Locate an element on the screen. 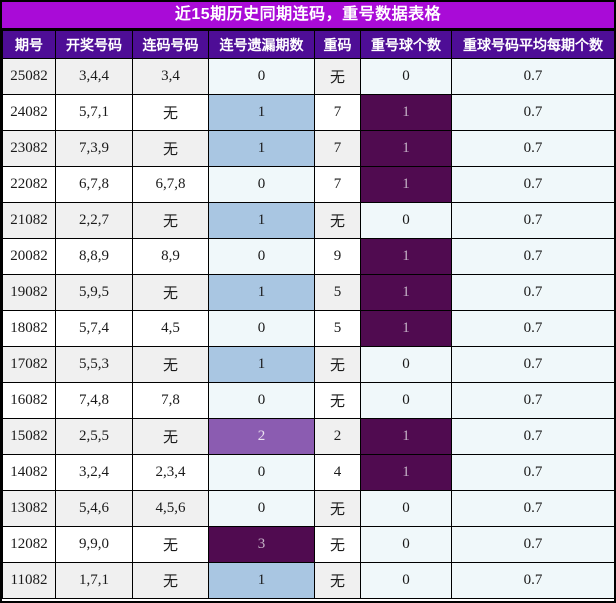 Image resolution: width=616 pixels, height=603 pixels. table-row: 17082 5,5,3 无 1 无 0 0.7 is located at coordinates (308, 364).